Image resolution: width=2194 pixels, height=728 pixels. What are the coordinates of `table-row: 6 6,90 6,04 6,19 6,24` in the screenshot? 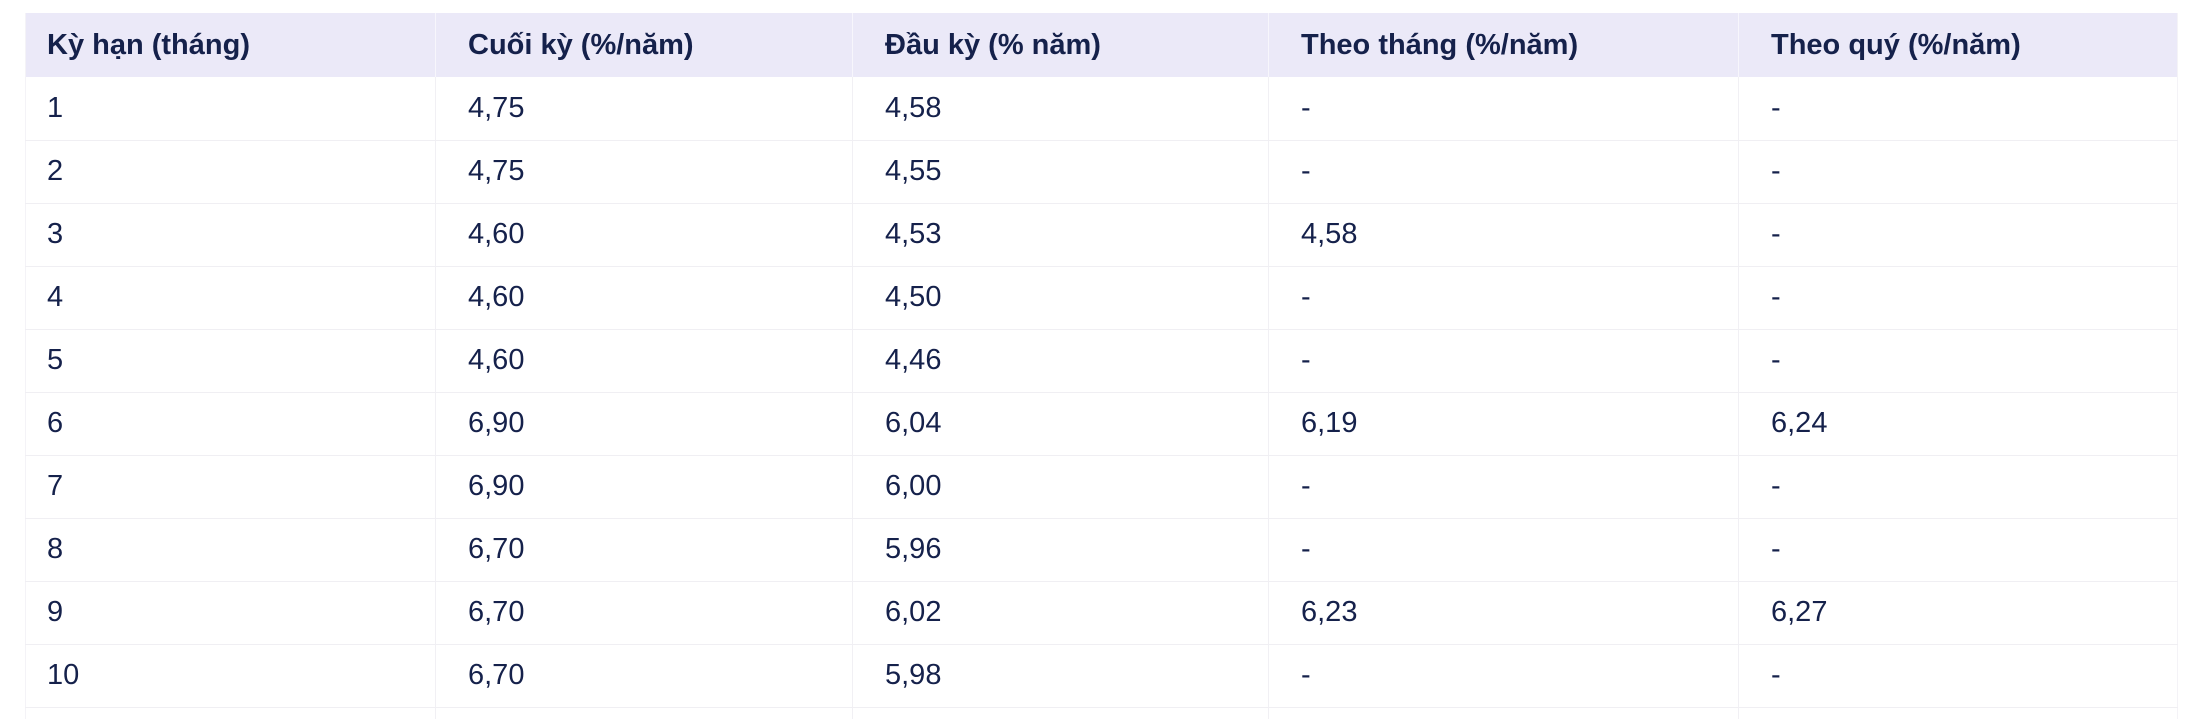 It's located at (1101, 424).